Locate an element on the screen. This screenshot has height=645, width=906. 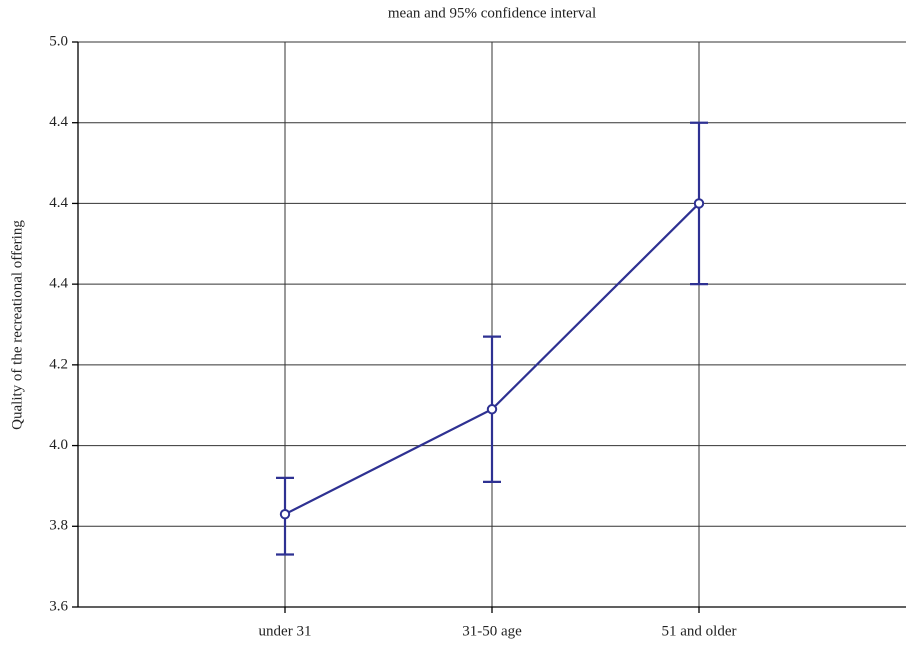
y-tick-label: 3.8 is located at coordinates (58, 526).